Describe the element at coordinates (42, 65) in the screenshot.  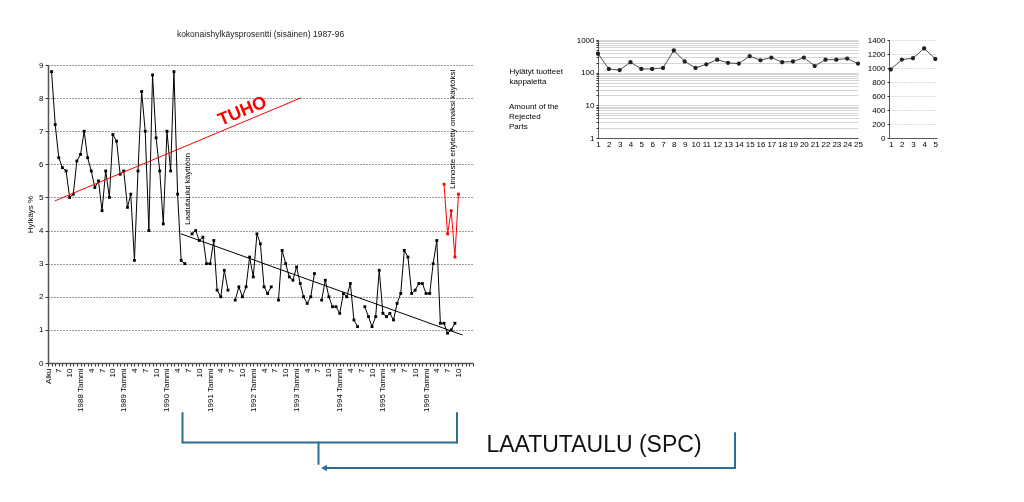
I see `y-tick-label: 9` at that location.